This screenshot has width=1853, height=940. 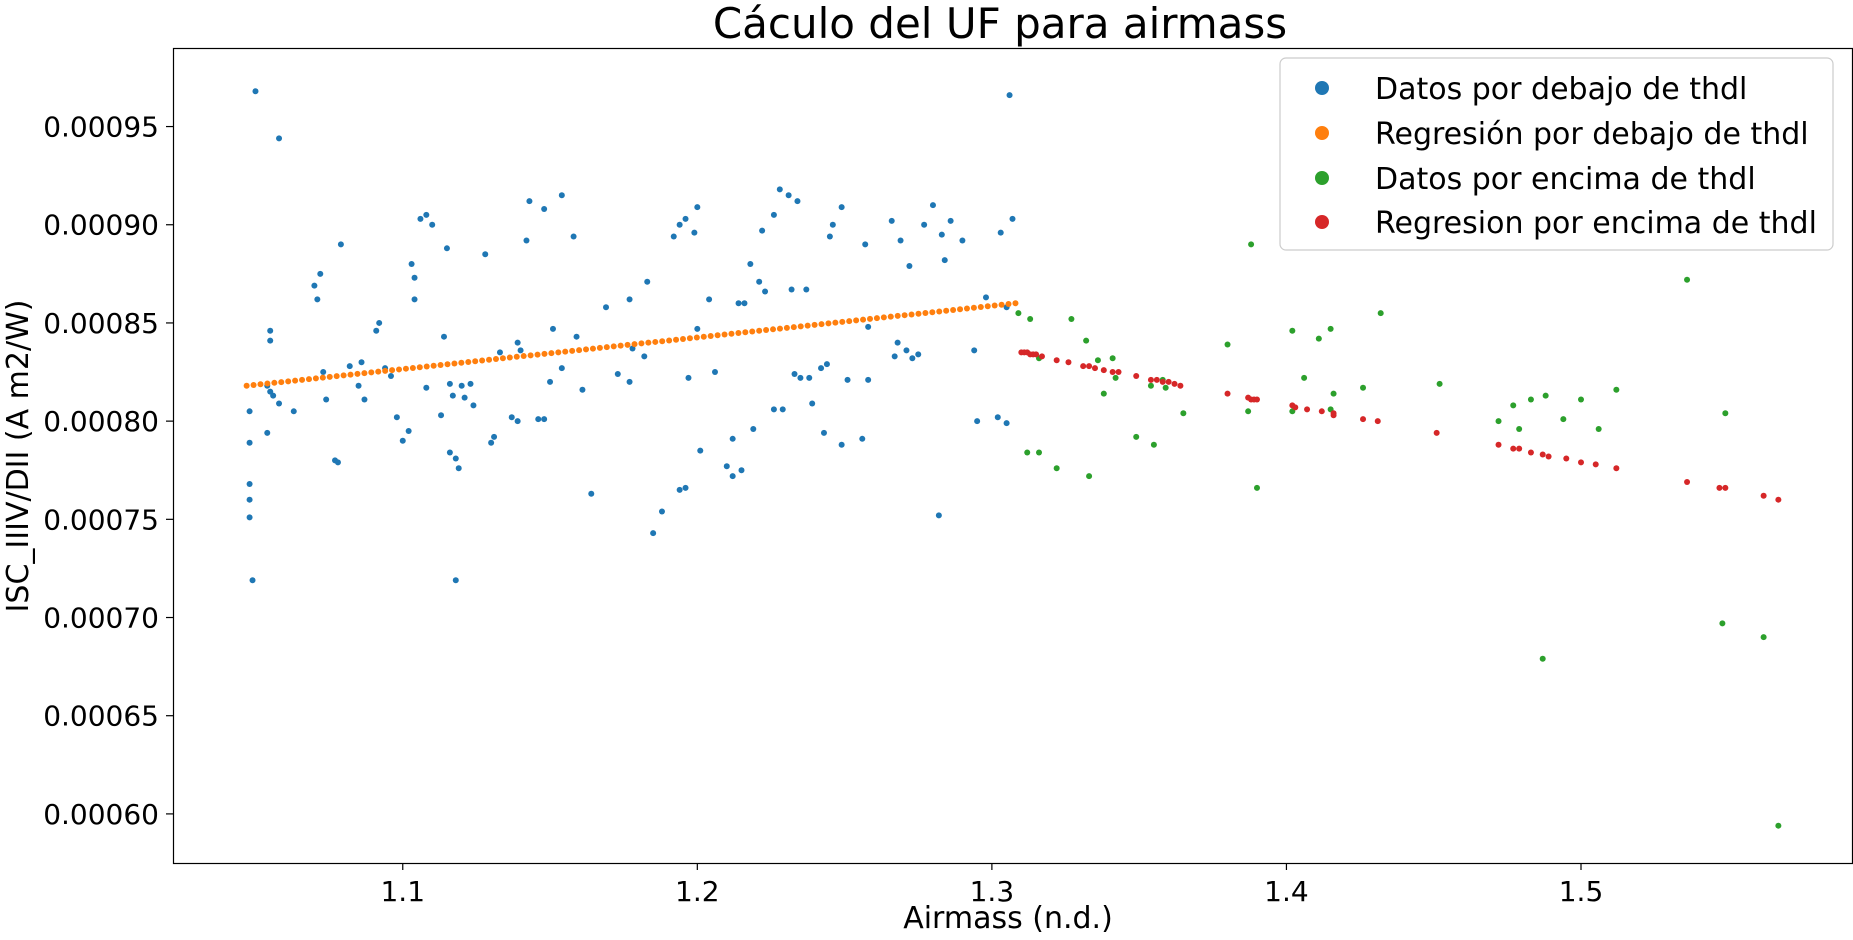 I want to click on legend-box, so click(x=1556, y=154).